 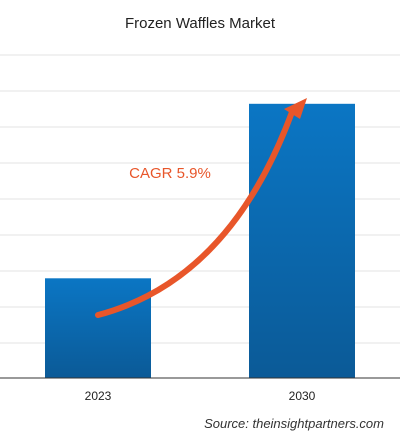 What do you see at coordinates (98, 328) in the screenshot?
I see `bar-2023` at bounding box center [98, 328].